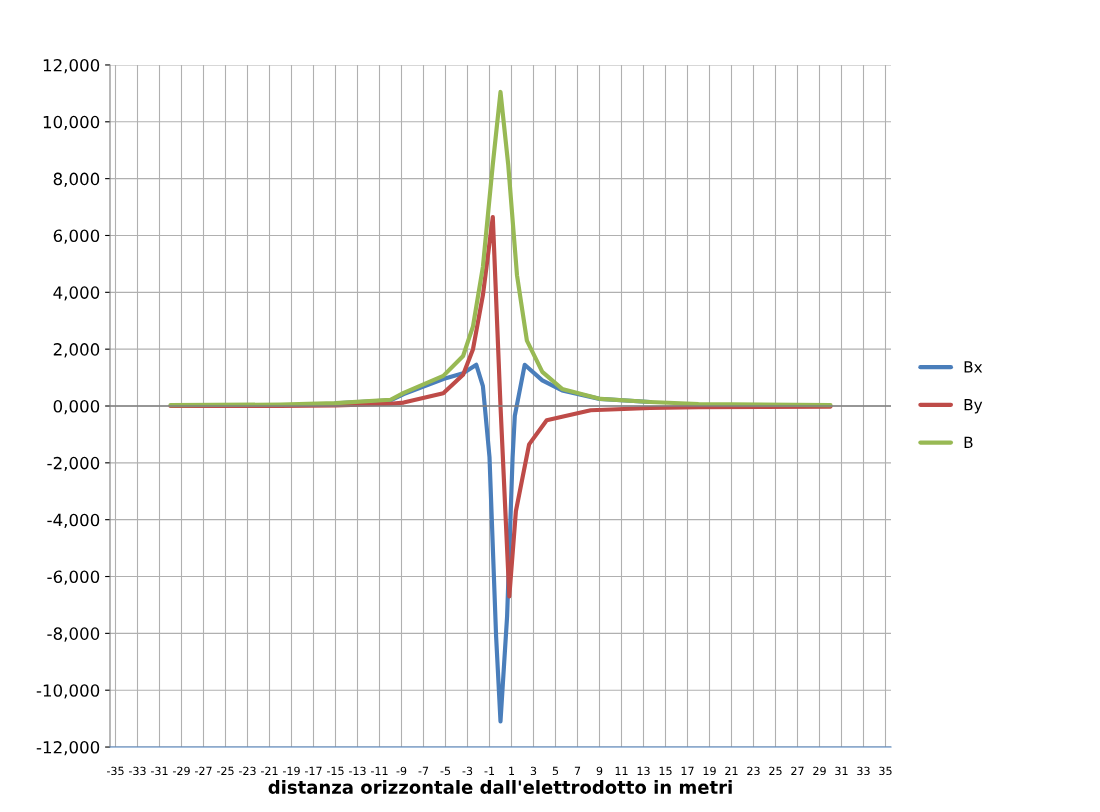  What do you see at coordinates (797, 770) in the screenshot?
I see `x-tick-label: 27` at bounding box center [797, 770].